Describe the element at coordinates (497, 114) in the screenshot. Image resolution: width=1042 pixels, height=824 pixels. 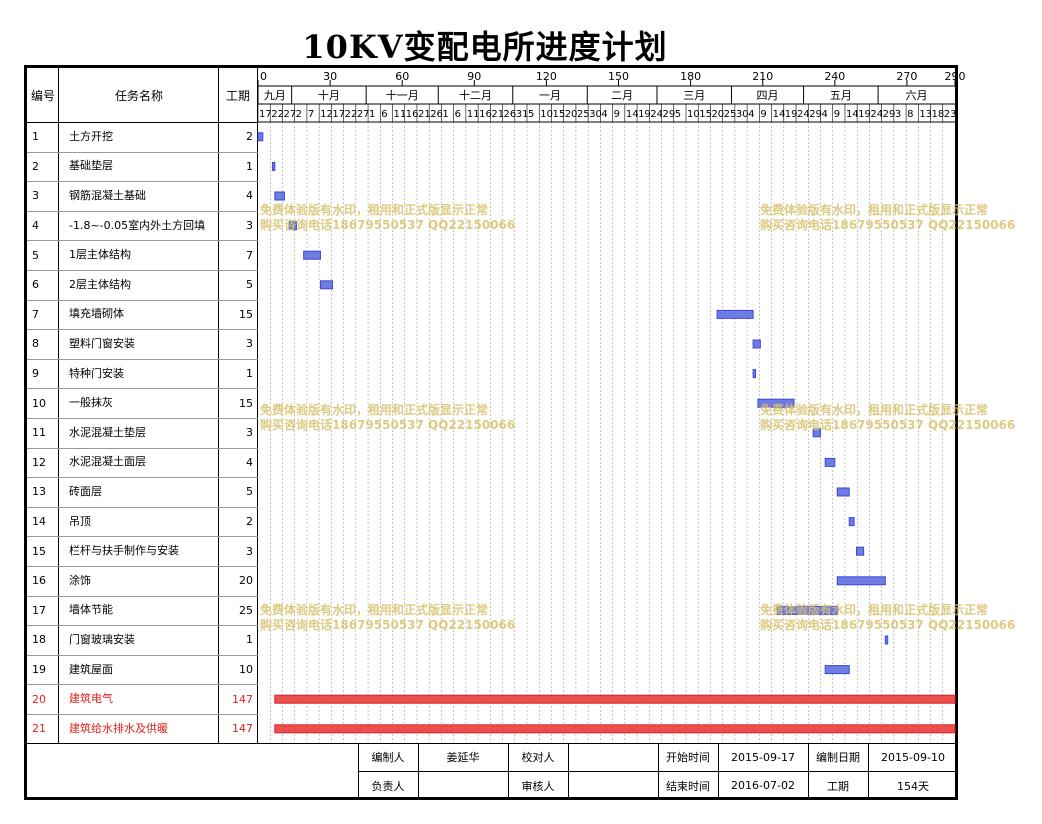
I see `day-label: 21` at that location.